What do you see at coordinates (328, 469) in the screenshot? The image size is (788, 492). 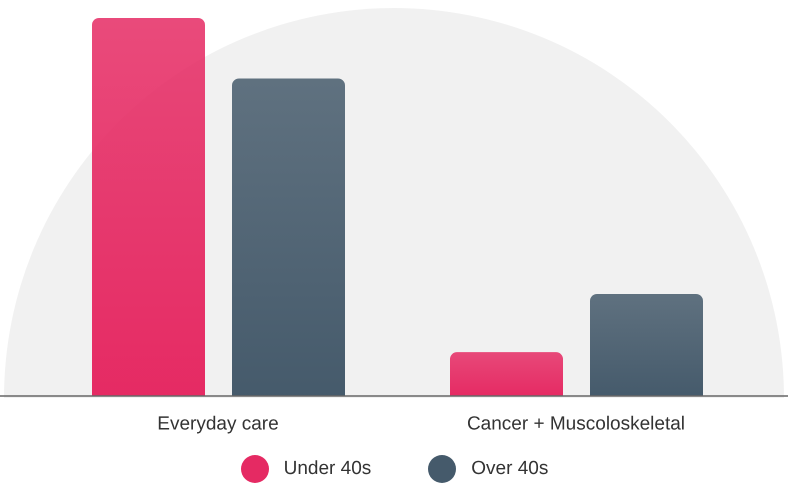 I see `legend-label: Under 40s` at bounding box center [328, 469].